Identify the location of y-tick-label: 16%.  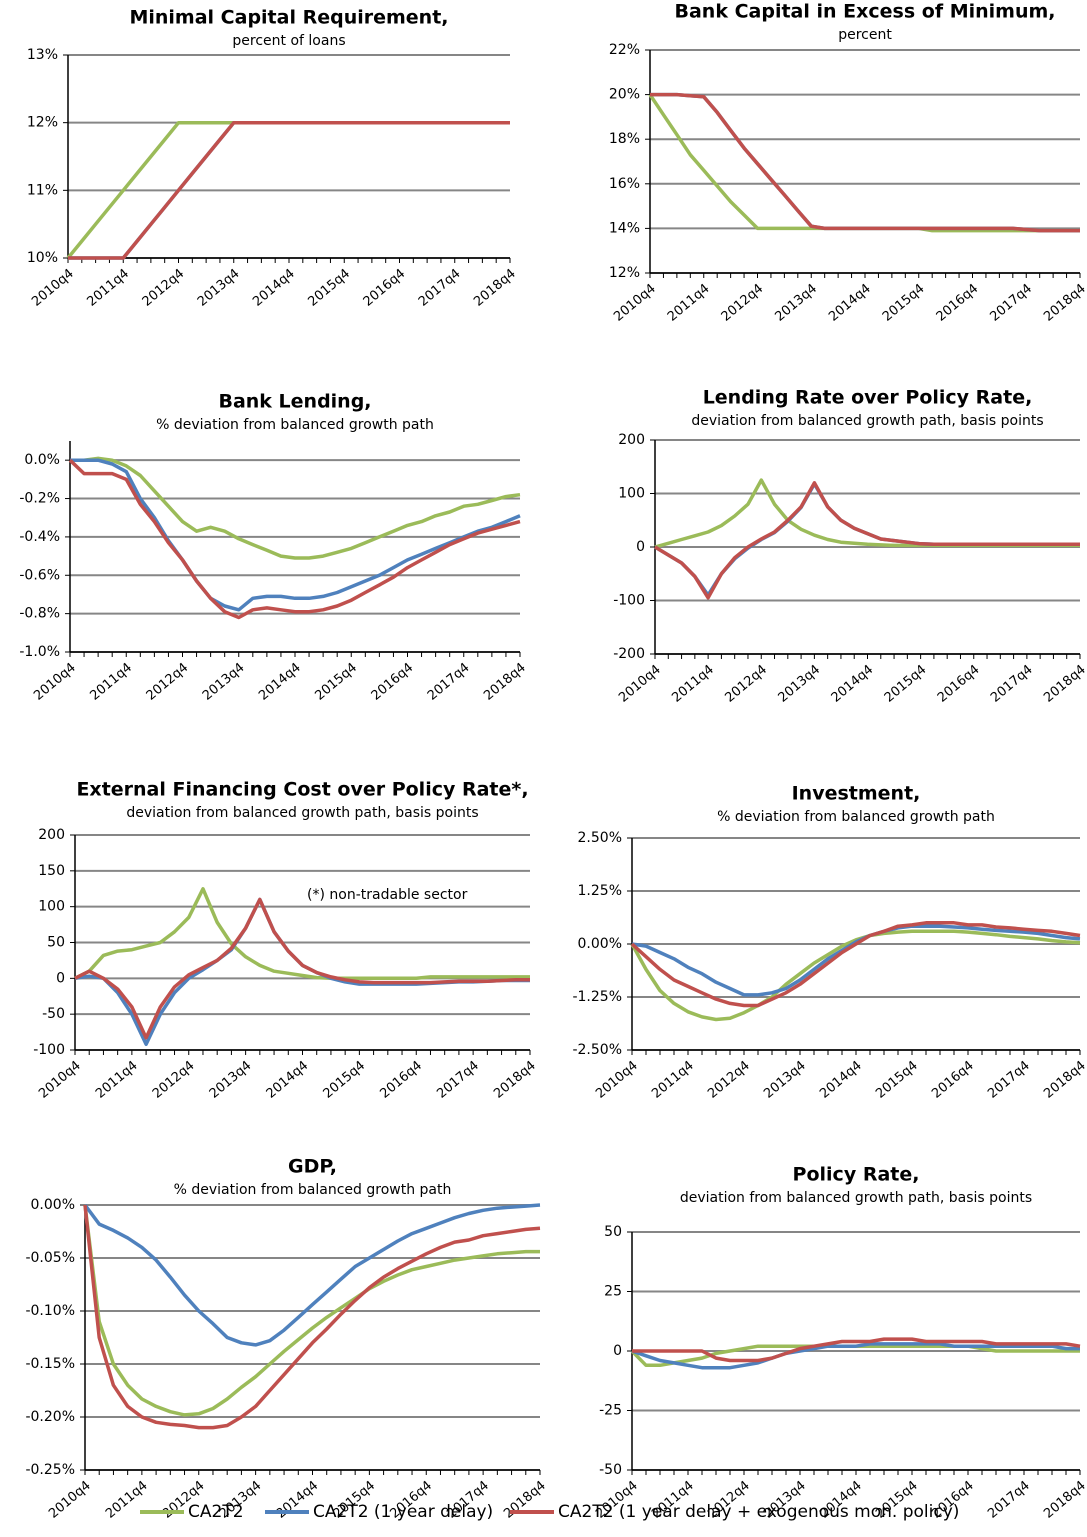
(624, 184).